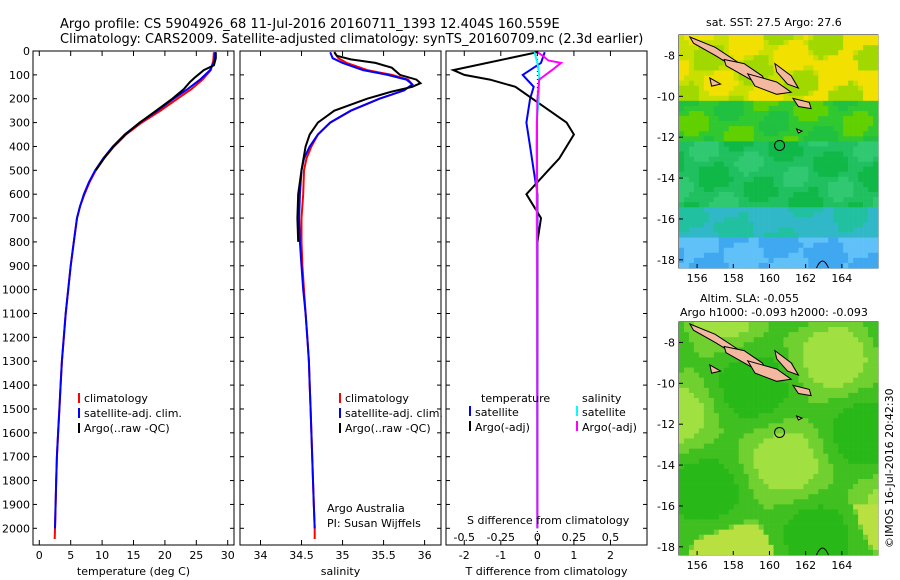 This screenshot has height=580, width=900. Describe the element at coordinates (841, 278) in the screenshot. I see `map-x-tick-label: 164` at that location.